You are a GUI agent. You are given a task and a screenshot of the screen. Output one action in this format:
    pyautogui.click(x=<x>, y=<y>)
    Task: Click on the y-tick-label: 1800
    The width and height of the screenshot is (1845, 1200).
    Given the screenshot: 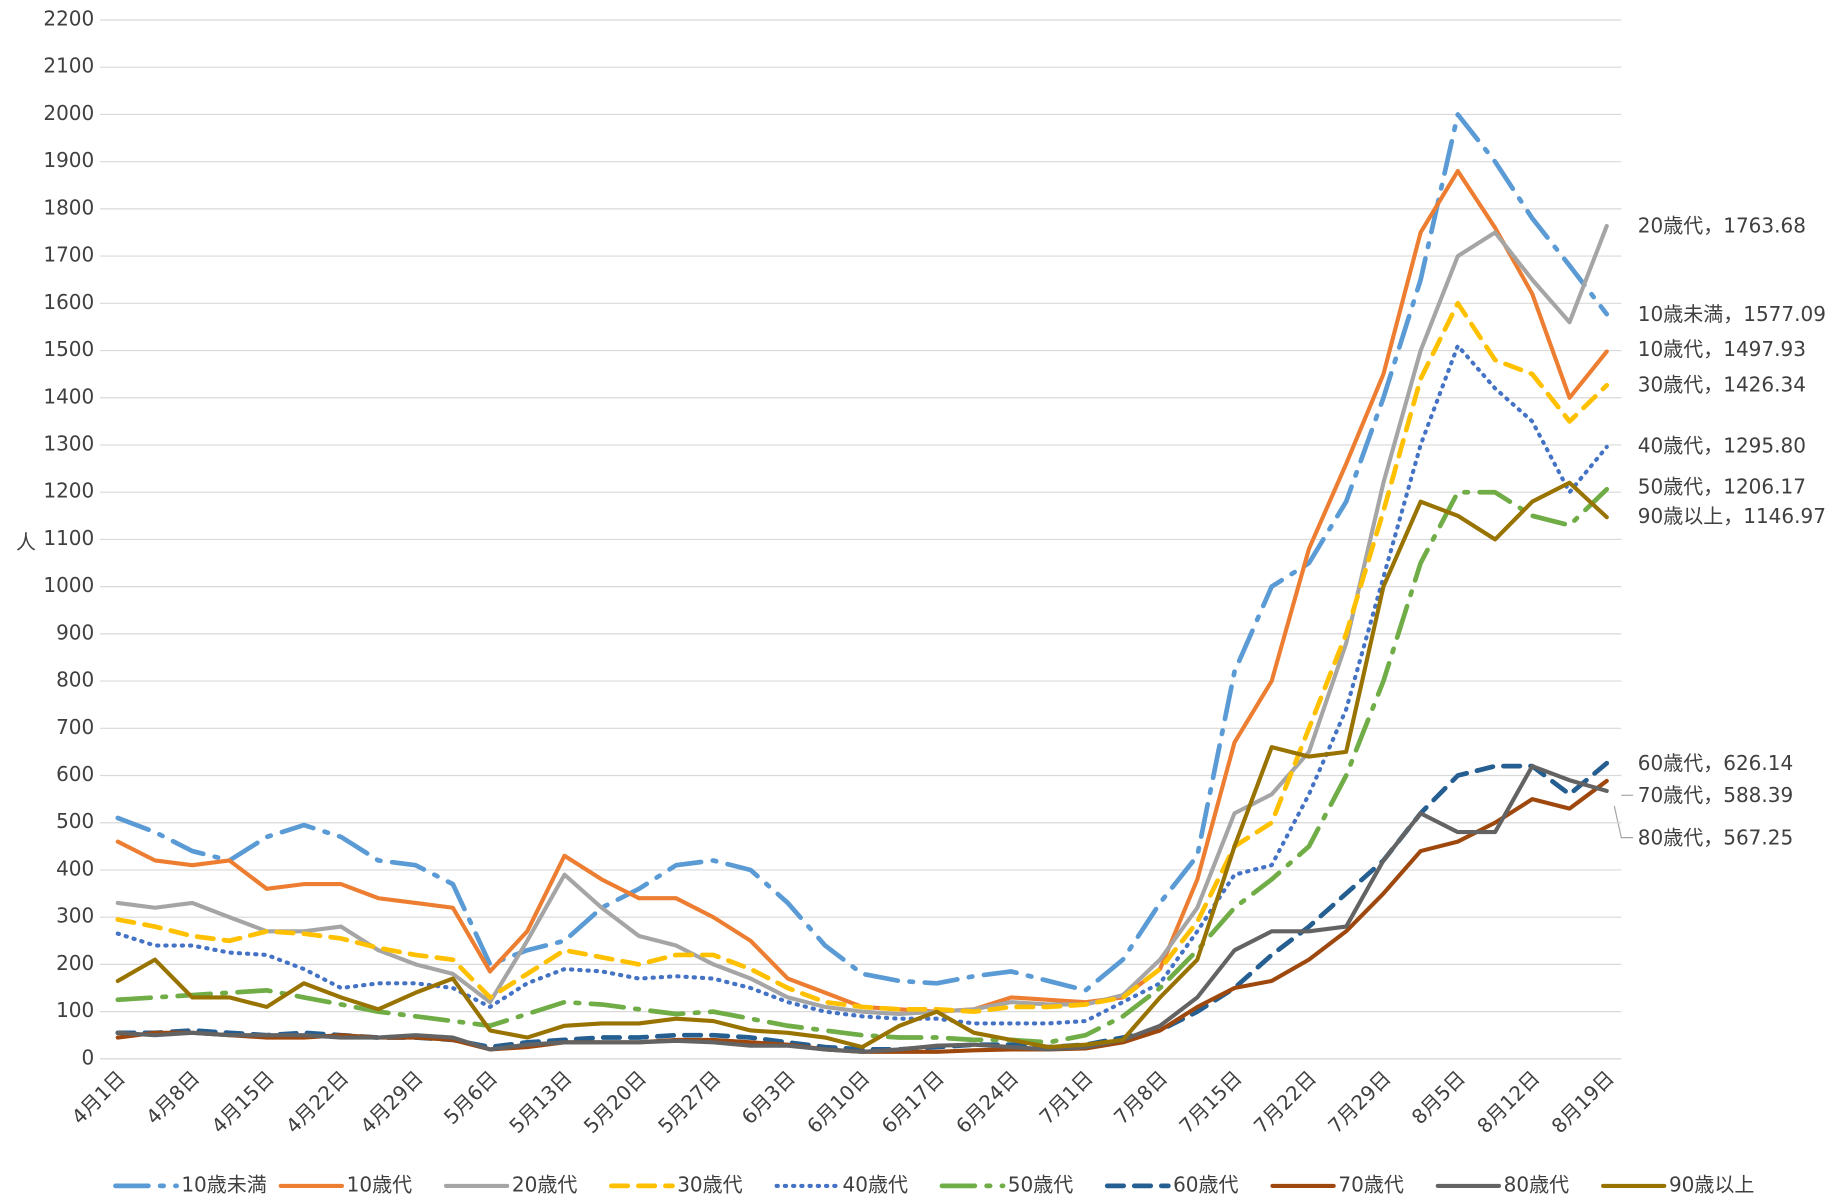 What is the action you would take?
    pyautogui.click(x=68, y=207)
    